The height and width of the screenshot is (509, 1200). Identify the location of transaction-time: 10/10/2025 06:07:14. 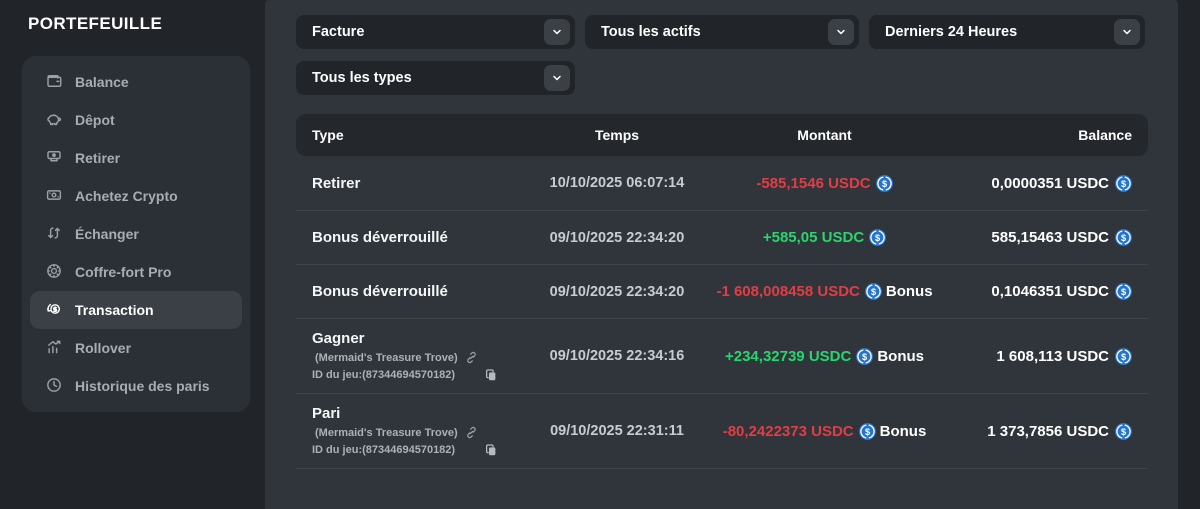
(617, 183).